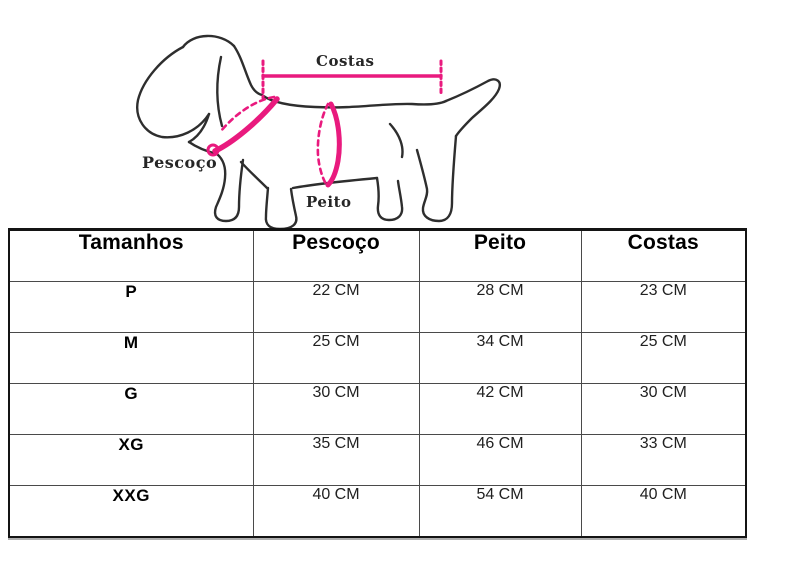 This screenshot has height=573, width=800. Describe the element at coordinates (500, 307) in the screenshot. I see `value-cell: 28 CM` at that location.